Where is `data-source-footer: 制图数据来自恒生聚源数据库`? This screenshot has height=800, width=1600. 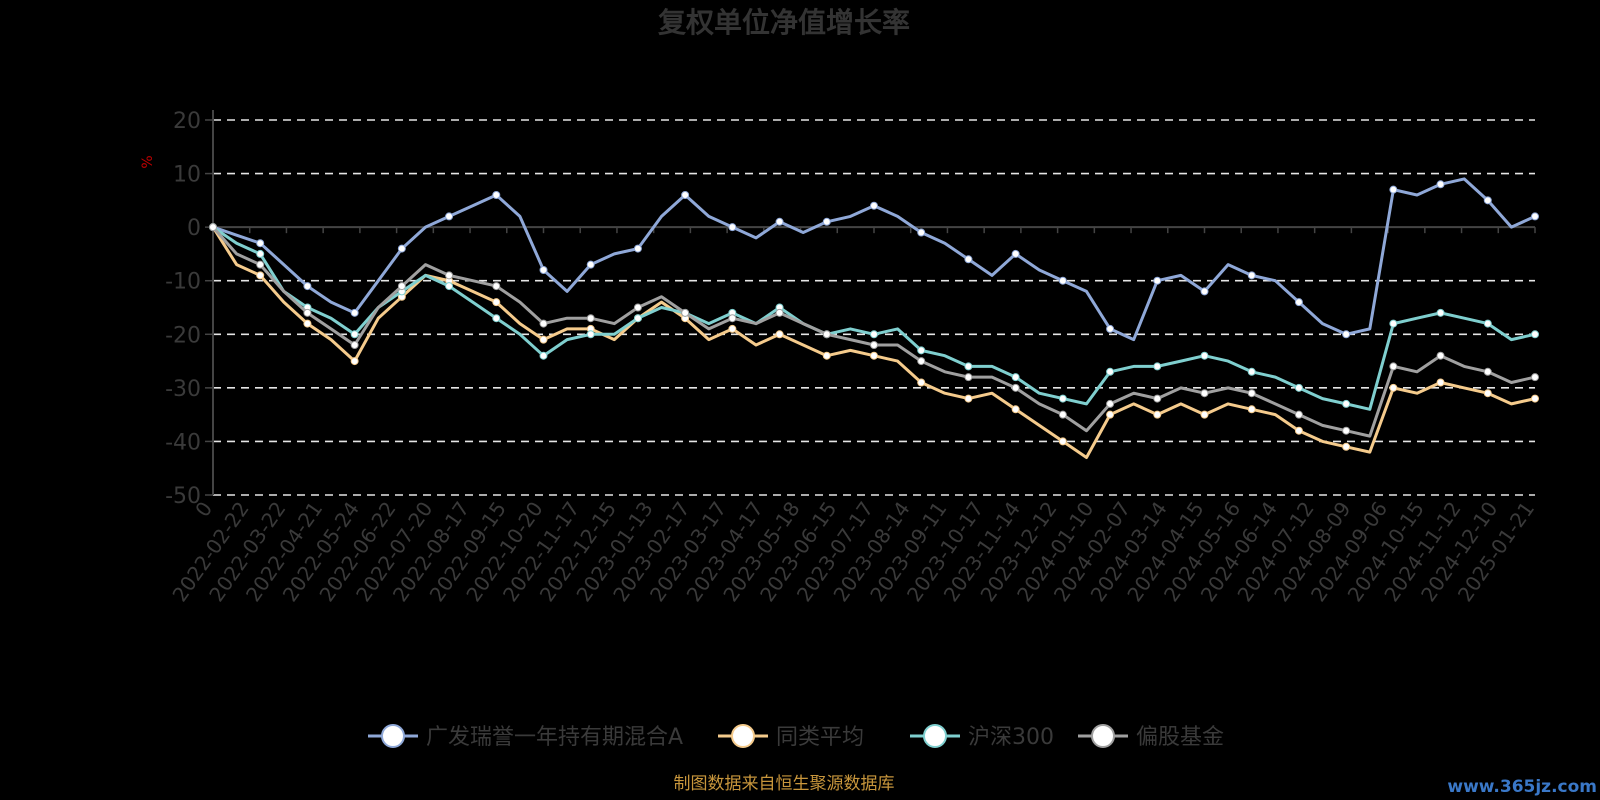 data-source-footer: 制图数据来自恒生聚源数据库 is located at coordinates (784, 784).